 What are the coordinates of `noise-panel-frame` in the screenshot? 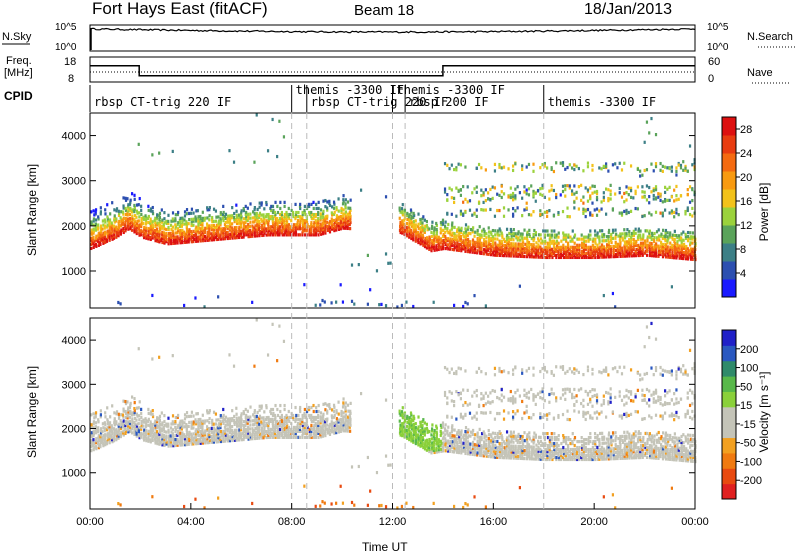 It's located at (392, 38).